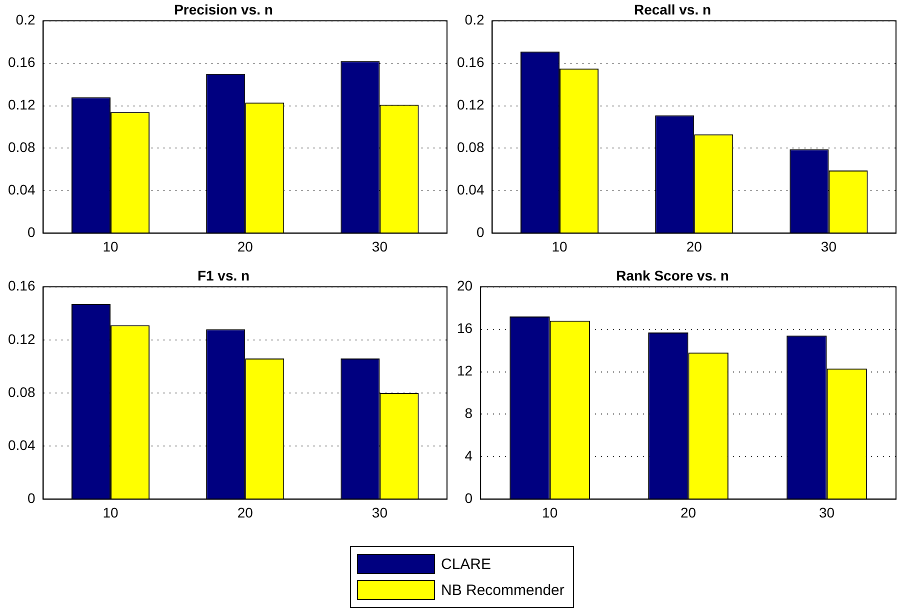 The image size is (898, 608). What do you see at coordinates (464, 370) in the screenshot?
I see `y-tick-label: 12` at bounding box center [464, 370].